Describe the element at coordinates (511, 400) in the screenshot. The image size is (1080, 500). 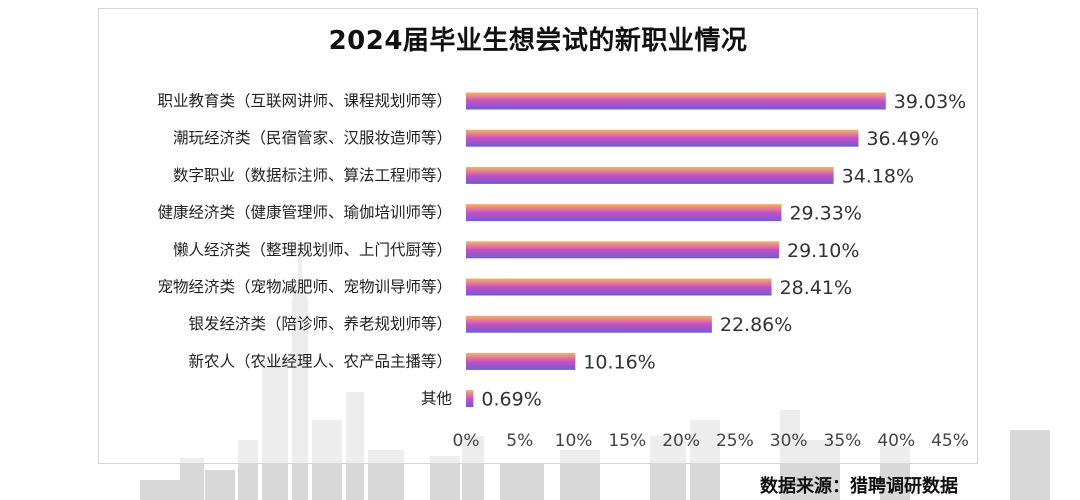
I see `data-label: 0.69%` at that location.